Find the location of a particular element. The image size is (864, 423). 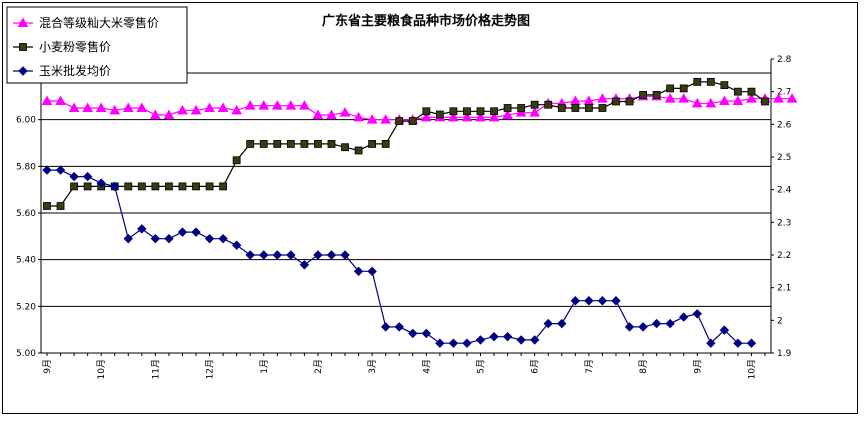

x-month-label: 4月 is located at coordinates (426, 366).